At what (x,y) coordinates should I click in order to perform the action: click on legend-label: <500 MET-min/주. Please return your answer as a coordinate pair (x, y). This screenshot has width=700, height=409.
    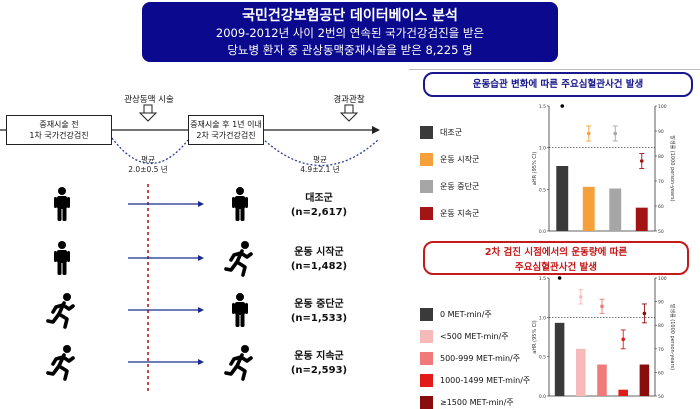
    Looking at the image, I should click on (474, 336).